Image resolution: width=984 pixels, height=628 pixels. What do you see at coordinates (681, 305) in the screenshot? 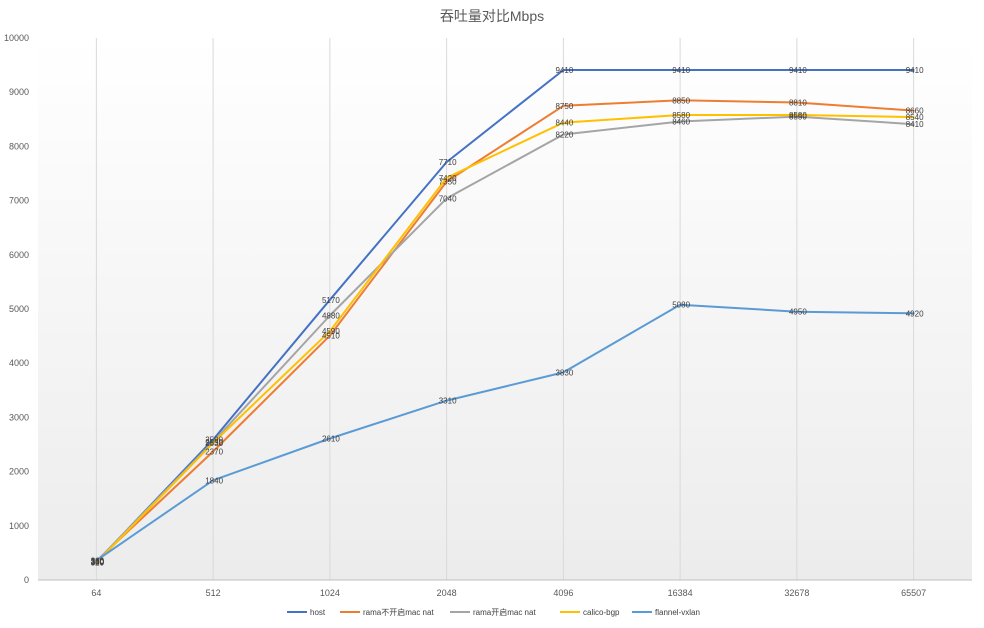
I see `data-label: 5080` at bounding box center [681, 305].